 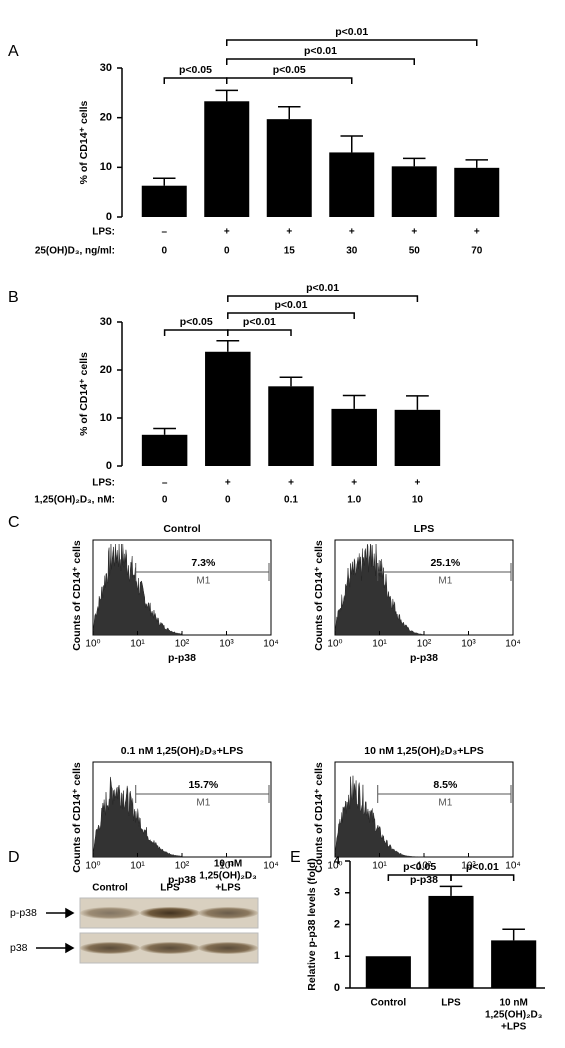 I want to click on row-label: p38, so click(x=19, y=948).